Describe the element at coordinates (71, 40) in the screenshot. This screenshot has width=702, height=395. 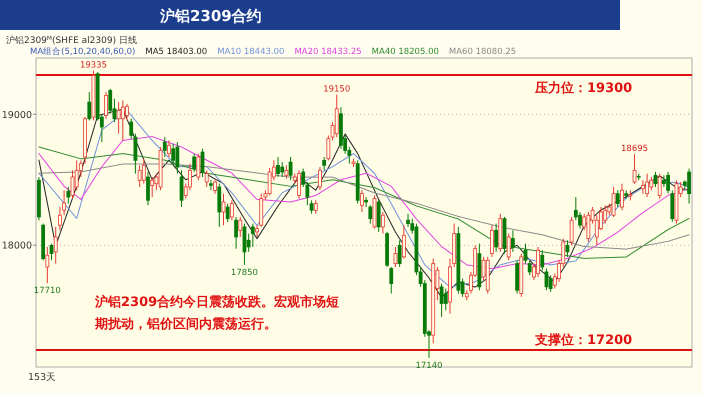
I see `chart-subtitle: 沪铝2309$^{M}$(SHFE al2309) 日线` at that location.